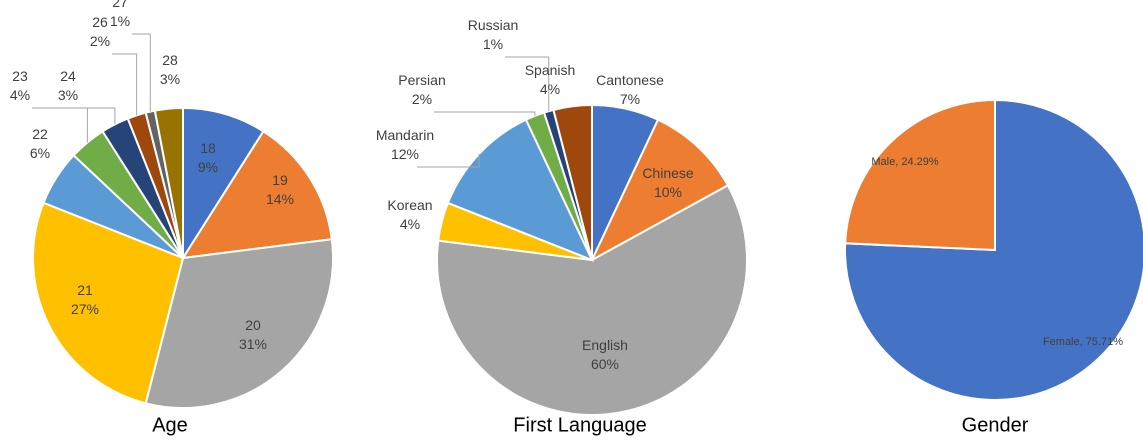  What do you see at coordinates (995, 425) in the screenshot?
I see `chart-title: Gender` at bounding box center [995, 425].